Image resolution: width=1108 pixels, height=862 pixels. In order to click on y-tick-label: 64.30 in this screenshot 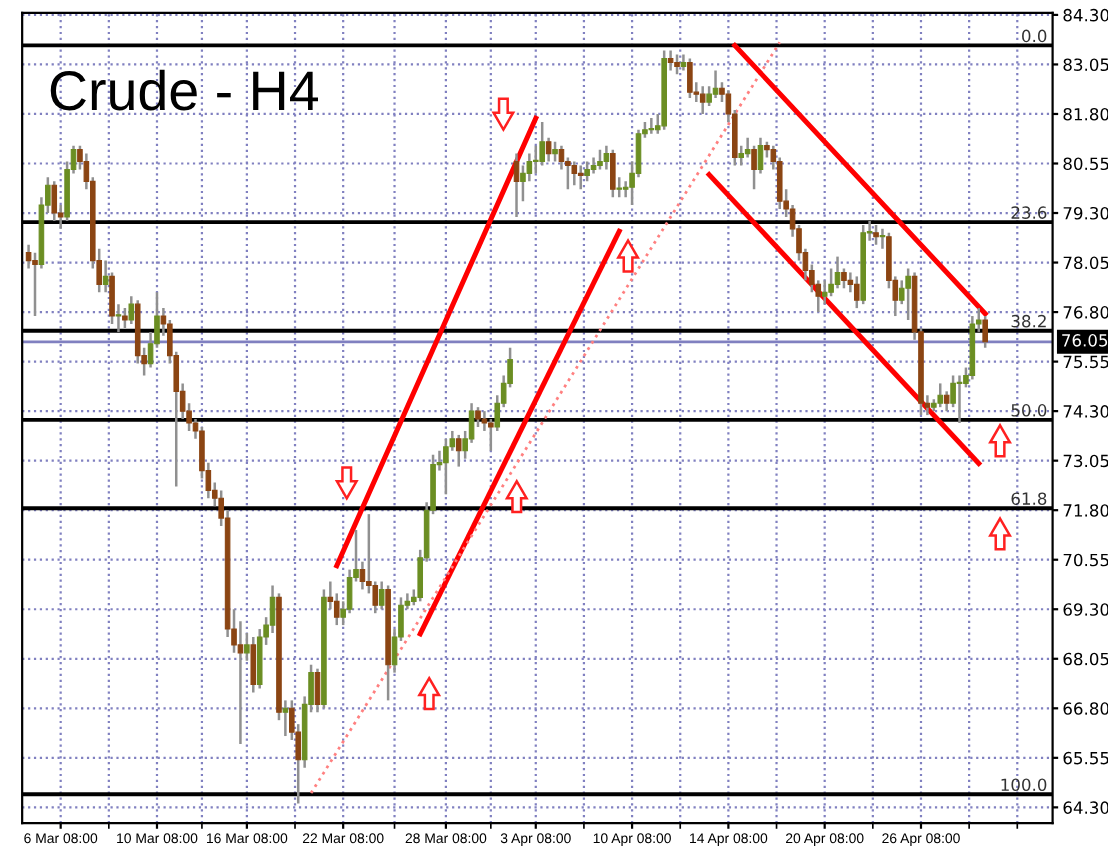, I will do `click(1085, 807)`.